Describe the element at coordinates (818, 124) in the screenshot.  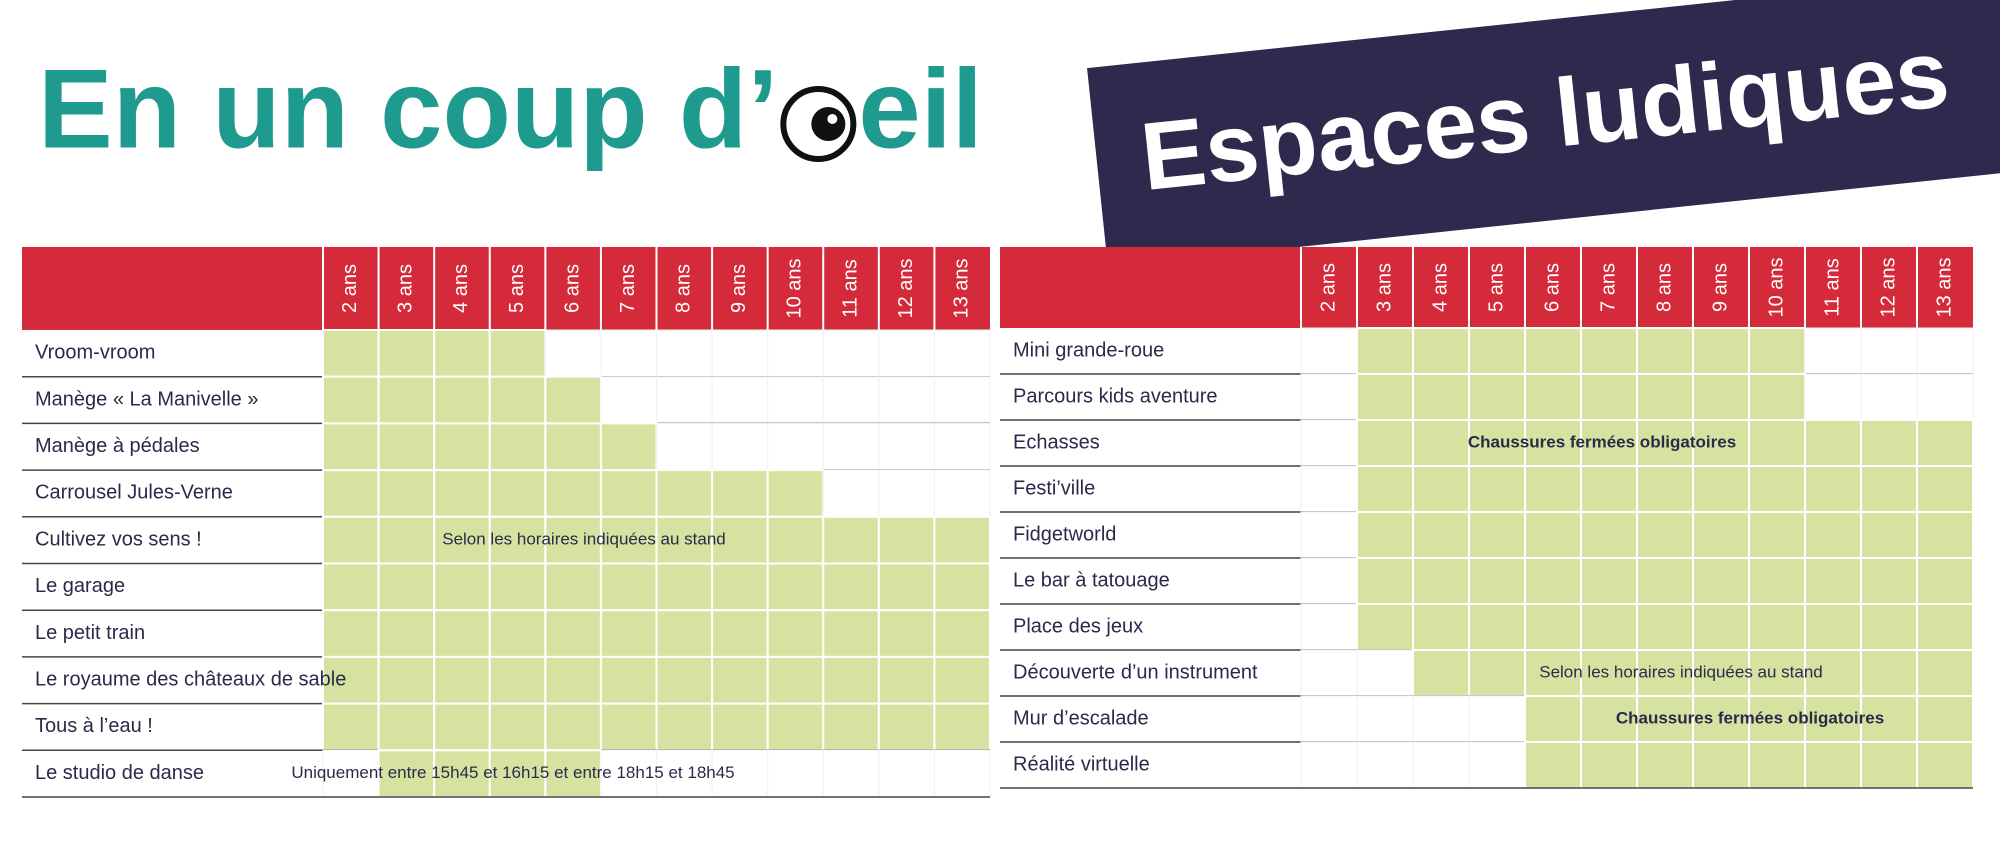
I see `eye-icon` at that location.